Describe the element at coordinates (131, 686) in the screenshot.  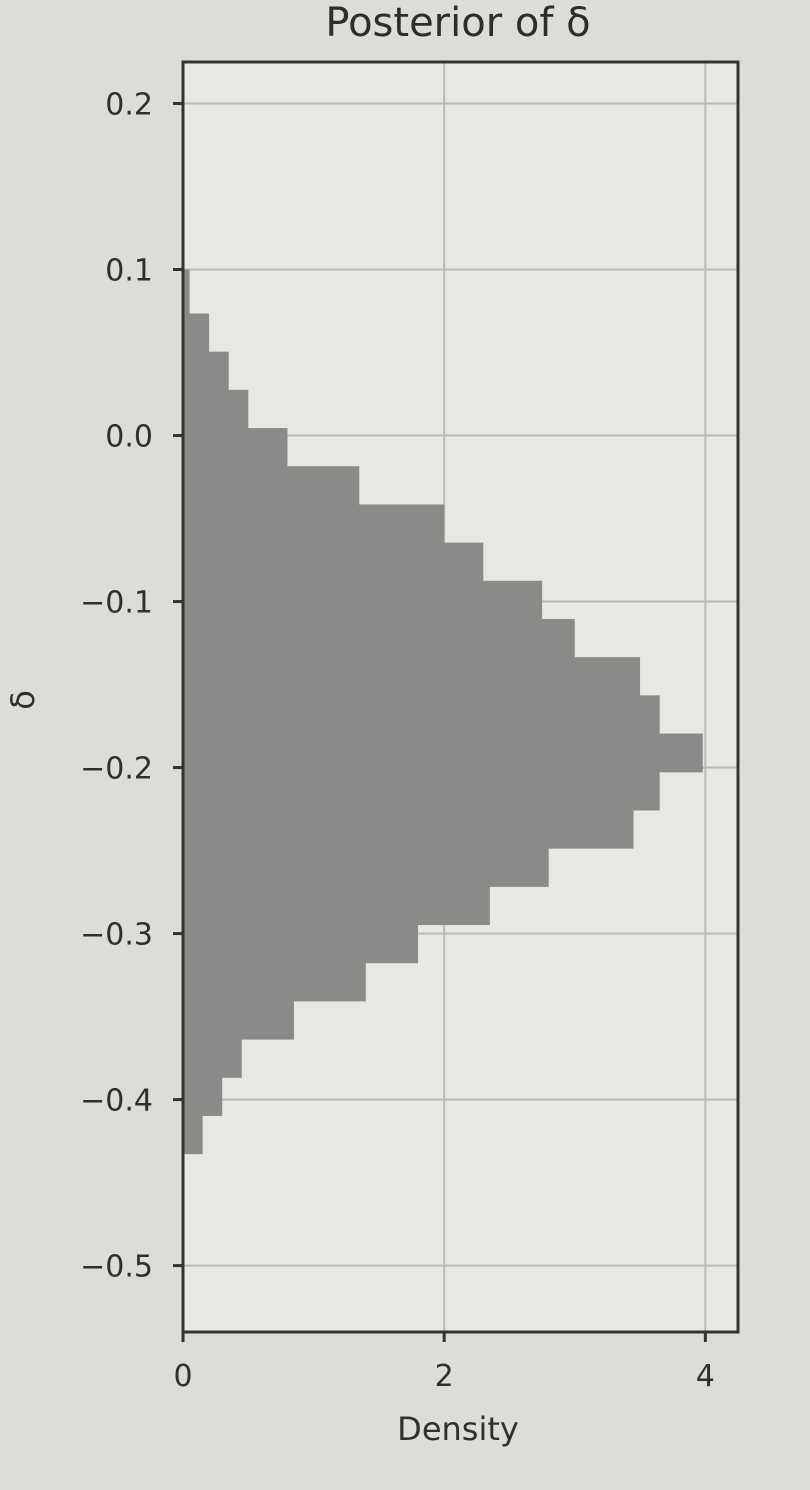
I see `y-axis-ticks: 0.2 0.1 0.0 −0.1 −0.2 −0.3 −0.4 −0.5` at that location.